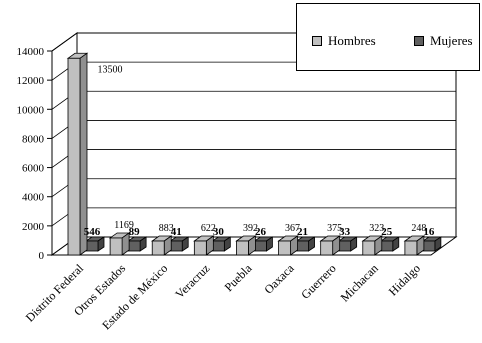 The width and height of the screenshot is (482, 343). What do you see at coordinates (176, 232) in the screenshot?
I see `data-label-mujeres: 41` at bounding box center [176, 232].